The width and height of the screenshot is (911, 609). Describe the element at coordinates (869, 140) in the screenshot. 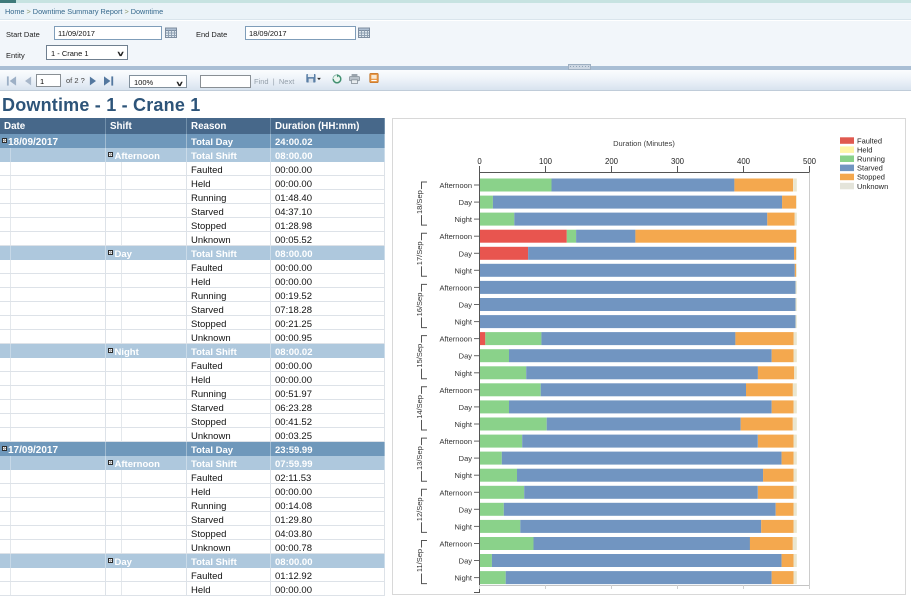

I see `svg-text: Faulted` at that location.